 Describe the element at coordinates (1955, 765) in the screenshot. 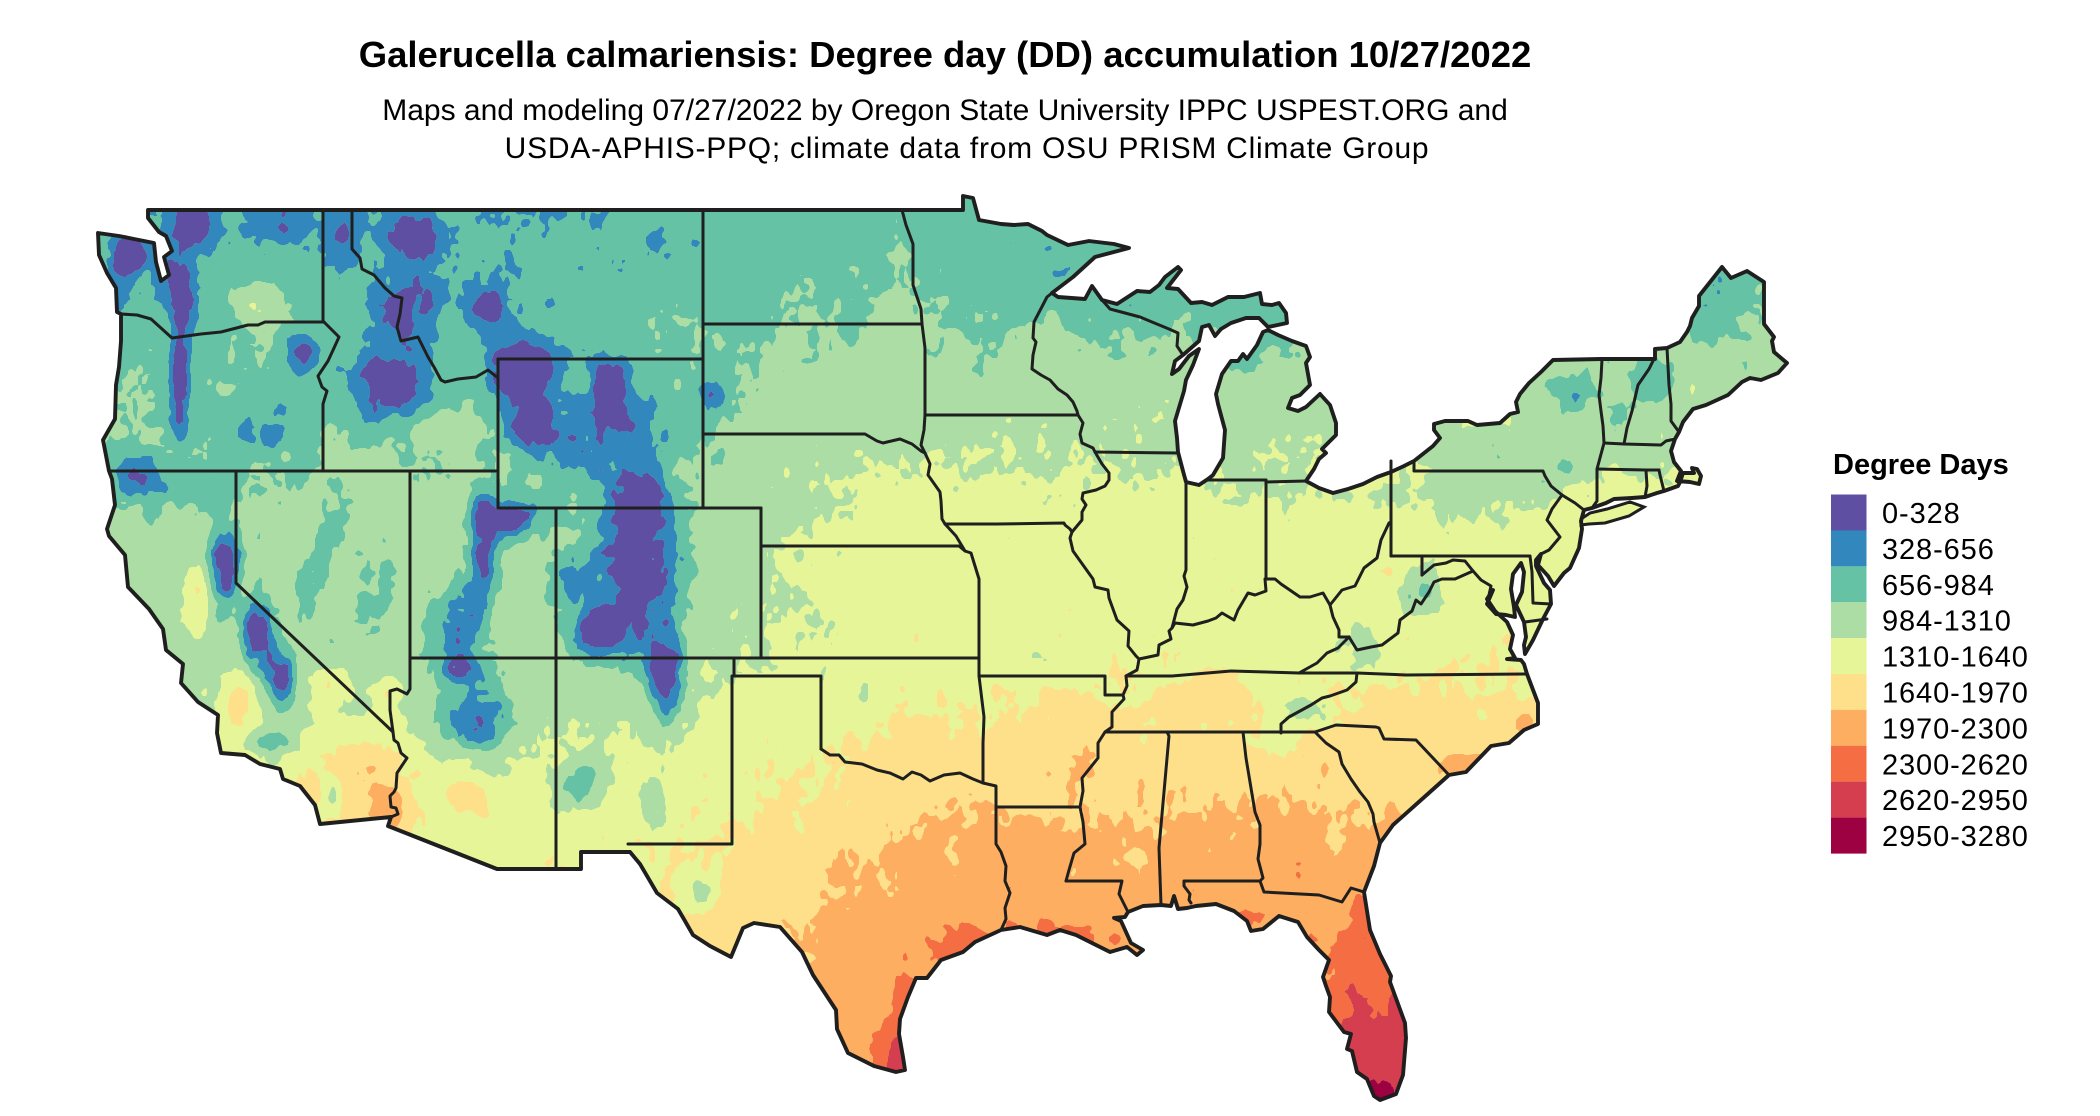

I see `svg-text: 2300-2620` at that location.